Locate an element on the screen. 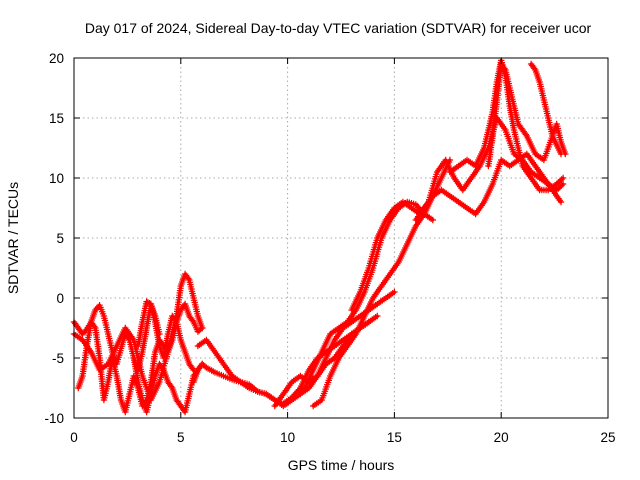 This screenshot has height=480, width=640. y-tick-label: -10 is located at coordinates (54, 418).